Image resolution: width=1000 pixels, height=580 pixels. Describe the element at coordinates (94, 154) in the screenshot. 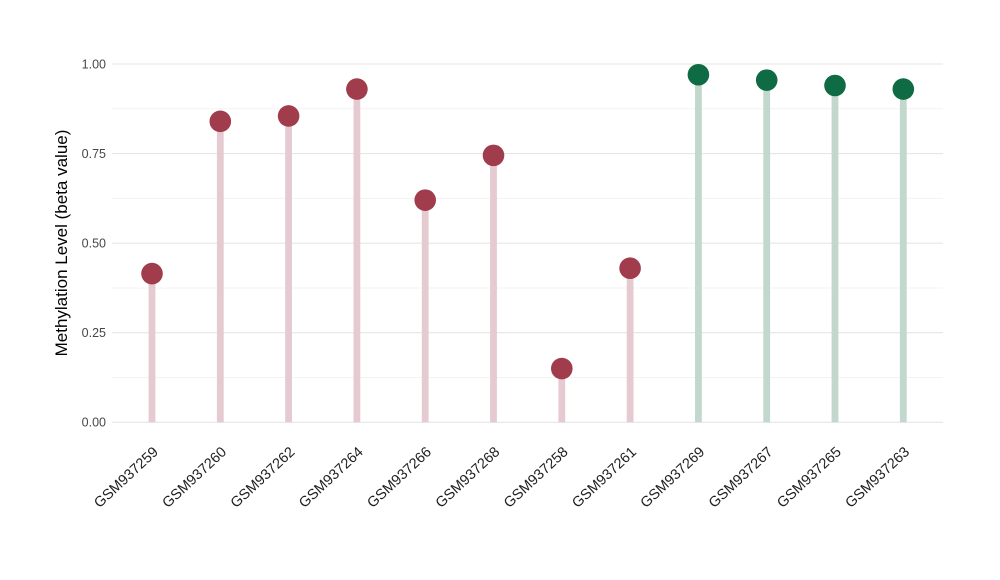

I see `y-tick-label: 0.75` at that location.